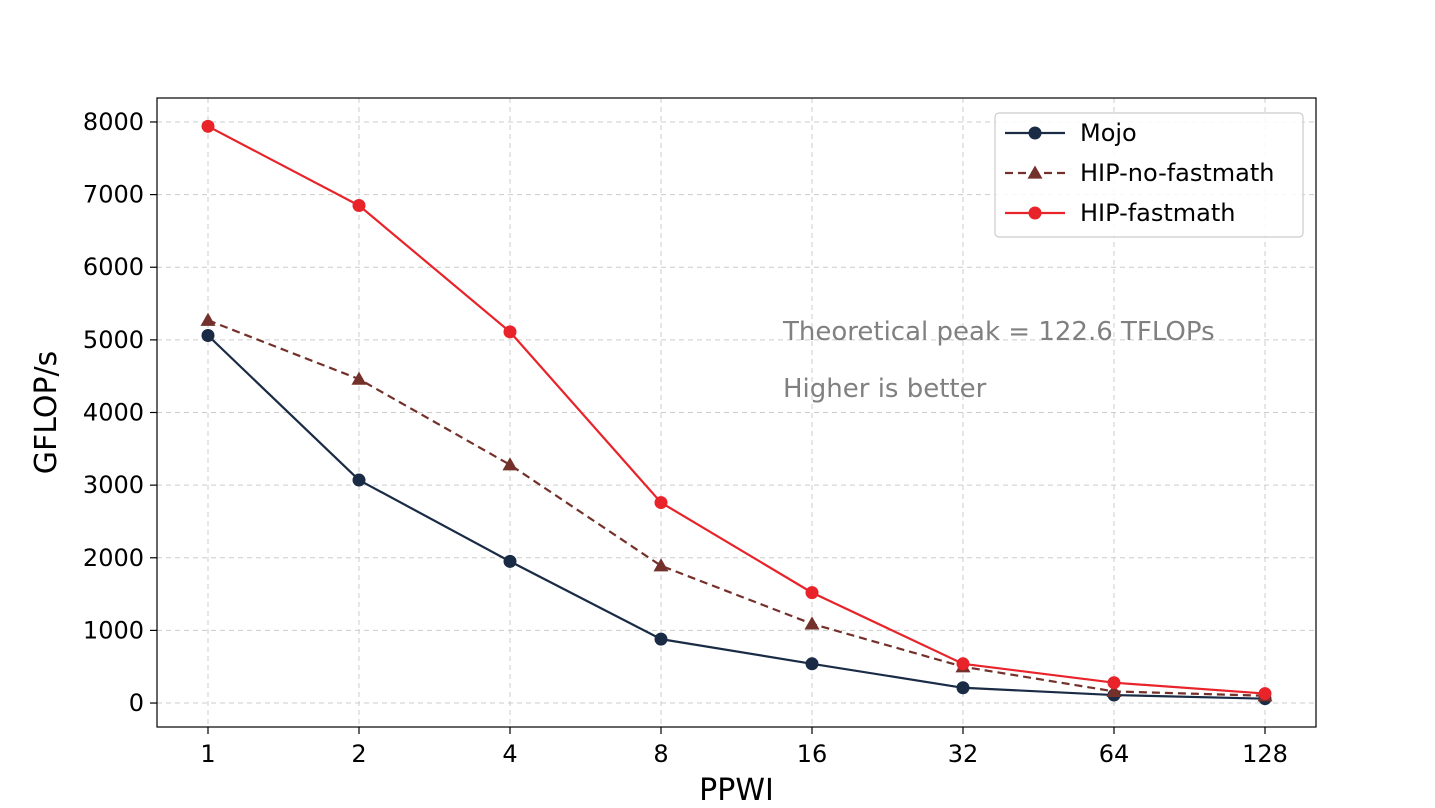 Image resolution: width=1435 pixels, height=808 pixels. I want to click on x-tick-label: 8, so click(660, 754).